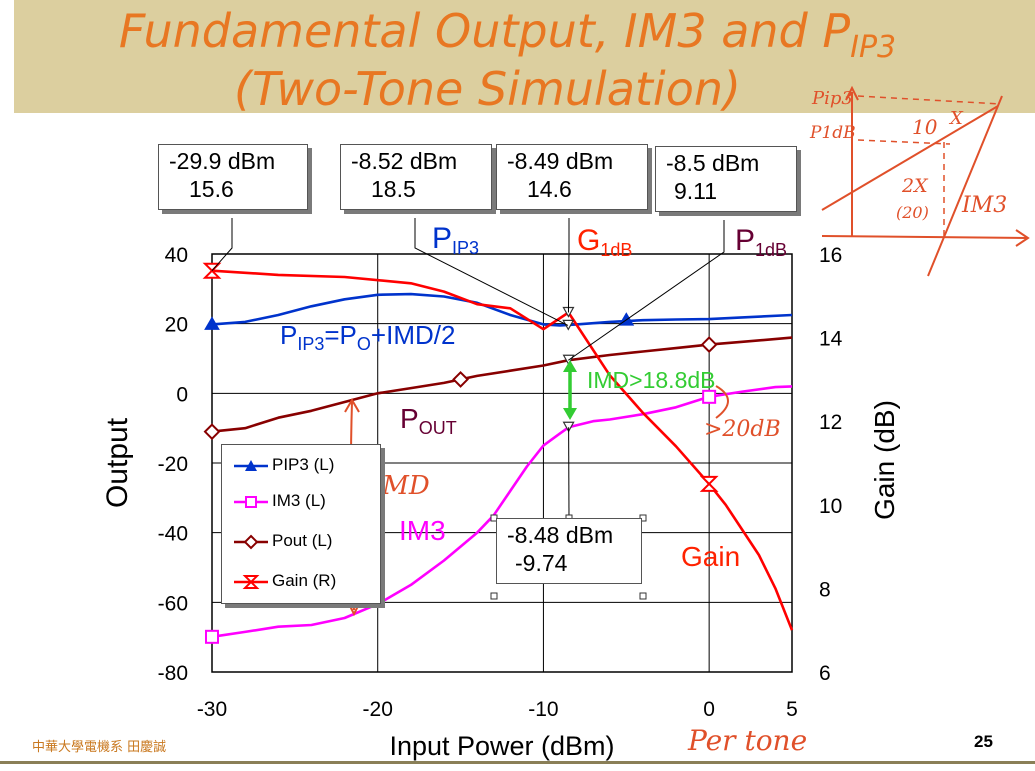  I want to click on bottom-rule, so click(517, 762).